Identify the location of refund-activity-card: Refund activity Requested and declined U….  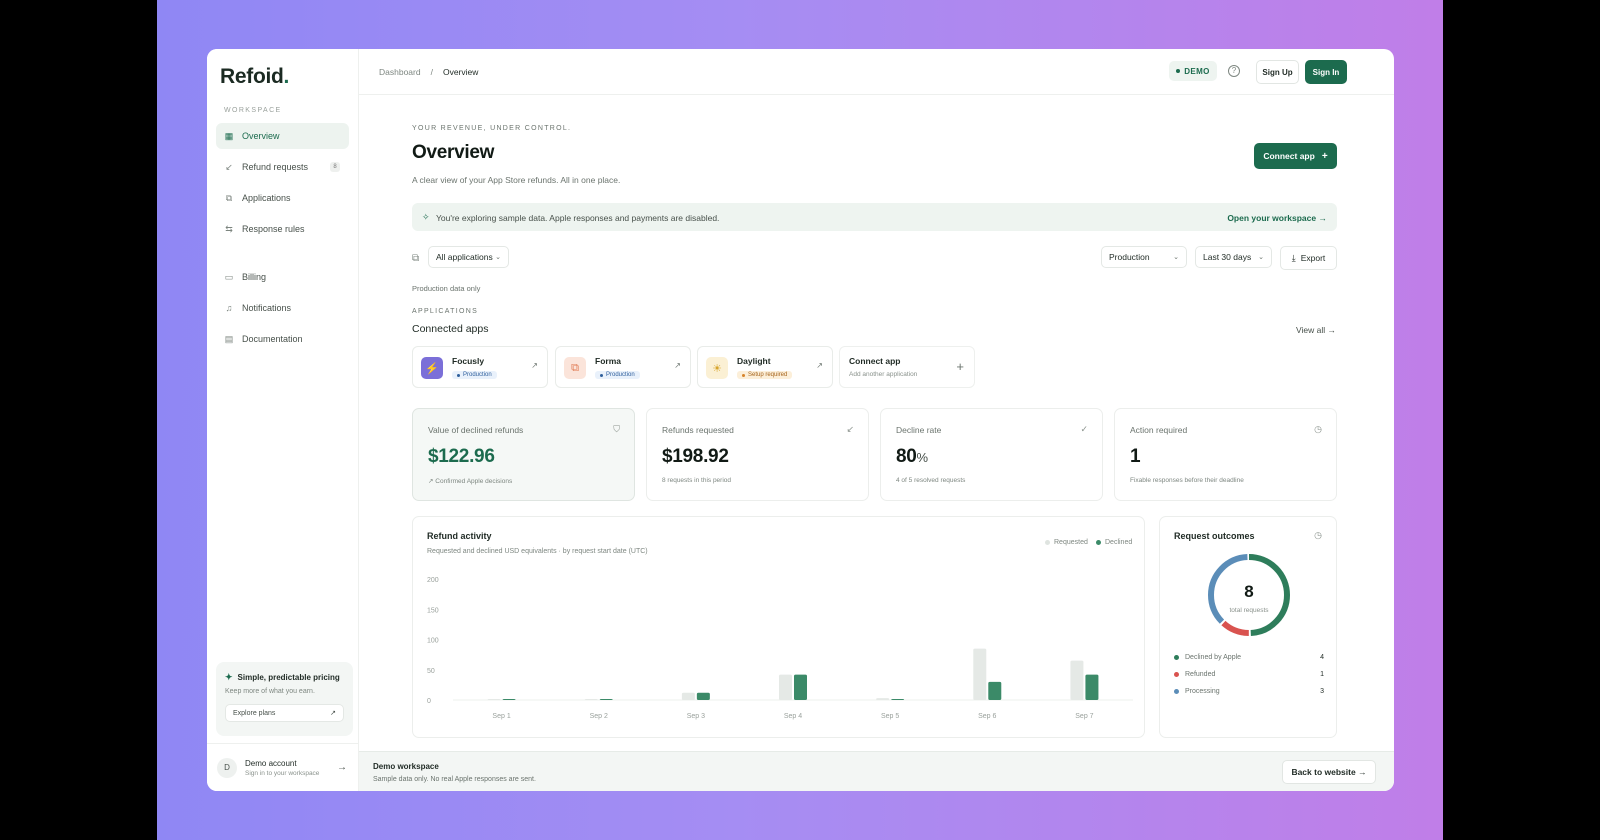
(778, 627).